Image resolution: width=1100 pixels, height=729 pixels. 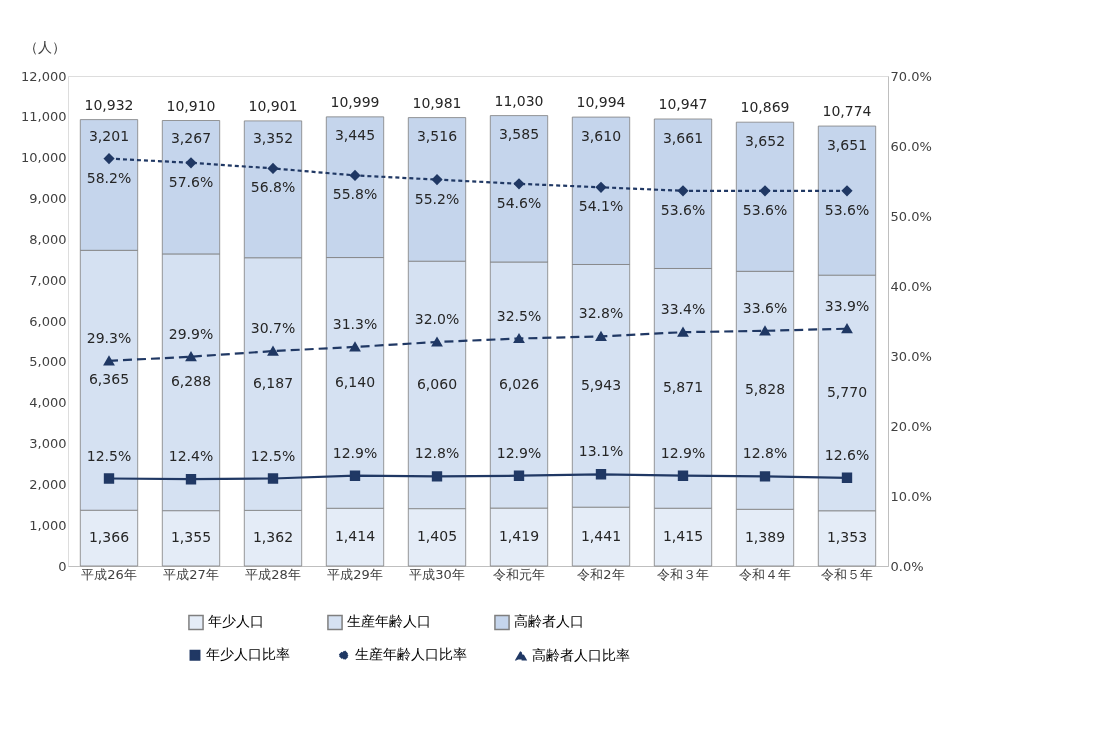 I want to click on legend-label: 生産年齢人口, so click(x=389, y=621).